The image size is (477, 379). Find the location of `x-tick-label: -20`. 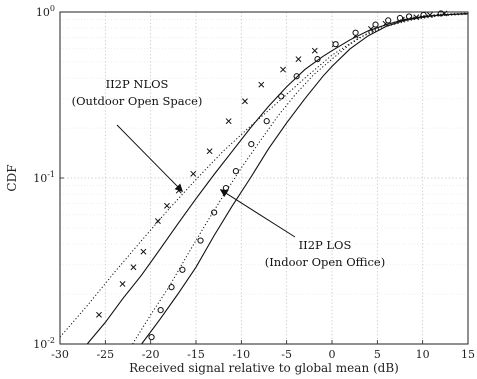

x-tick-label: -20 is located at coordinates (151, 354).